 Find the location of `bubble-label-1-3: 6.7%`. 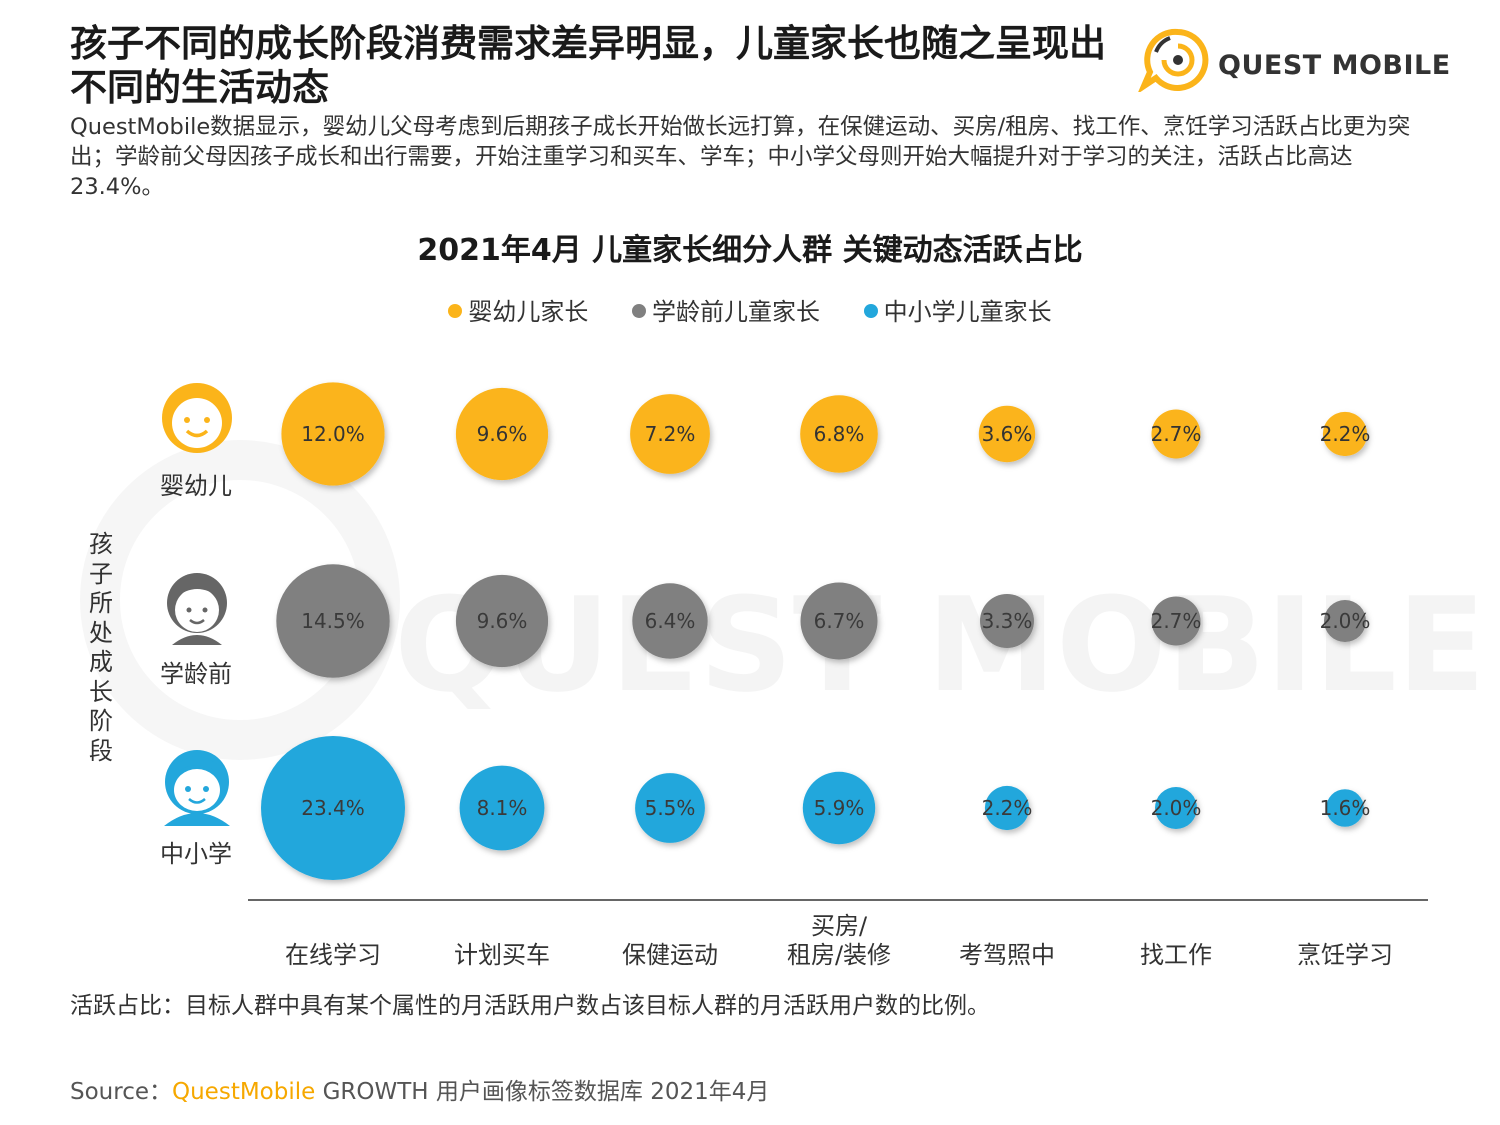

bubble-label-1-3: 6.7% is located at coordinates (839, 621).